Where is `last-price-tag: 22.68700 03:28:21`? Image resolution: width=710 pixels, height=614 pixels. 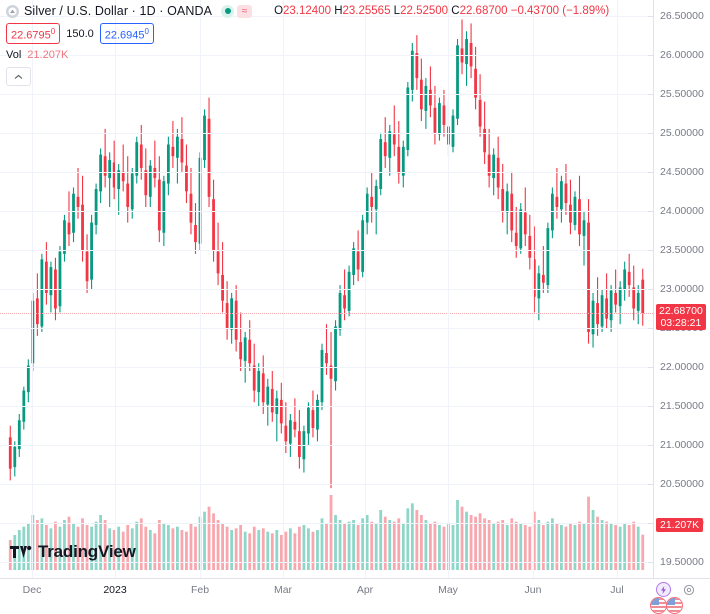
last-price-tag: 22.68700 03:28:21 is located at coordinates (681, 317).